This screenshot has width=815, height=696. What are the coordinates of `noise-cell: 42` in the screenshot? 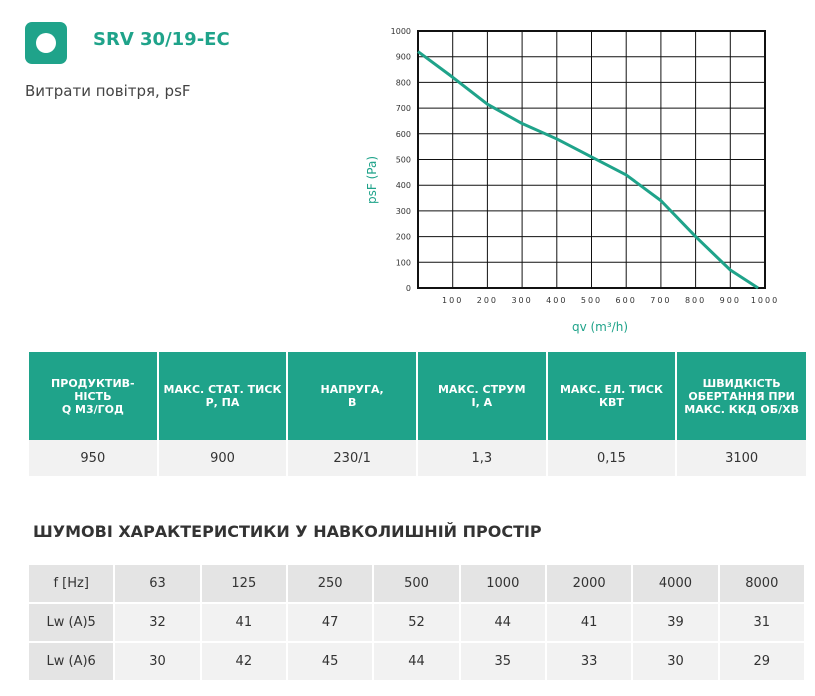 It's located at (243, 661).